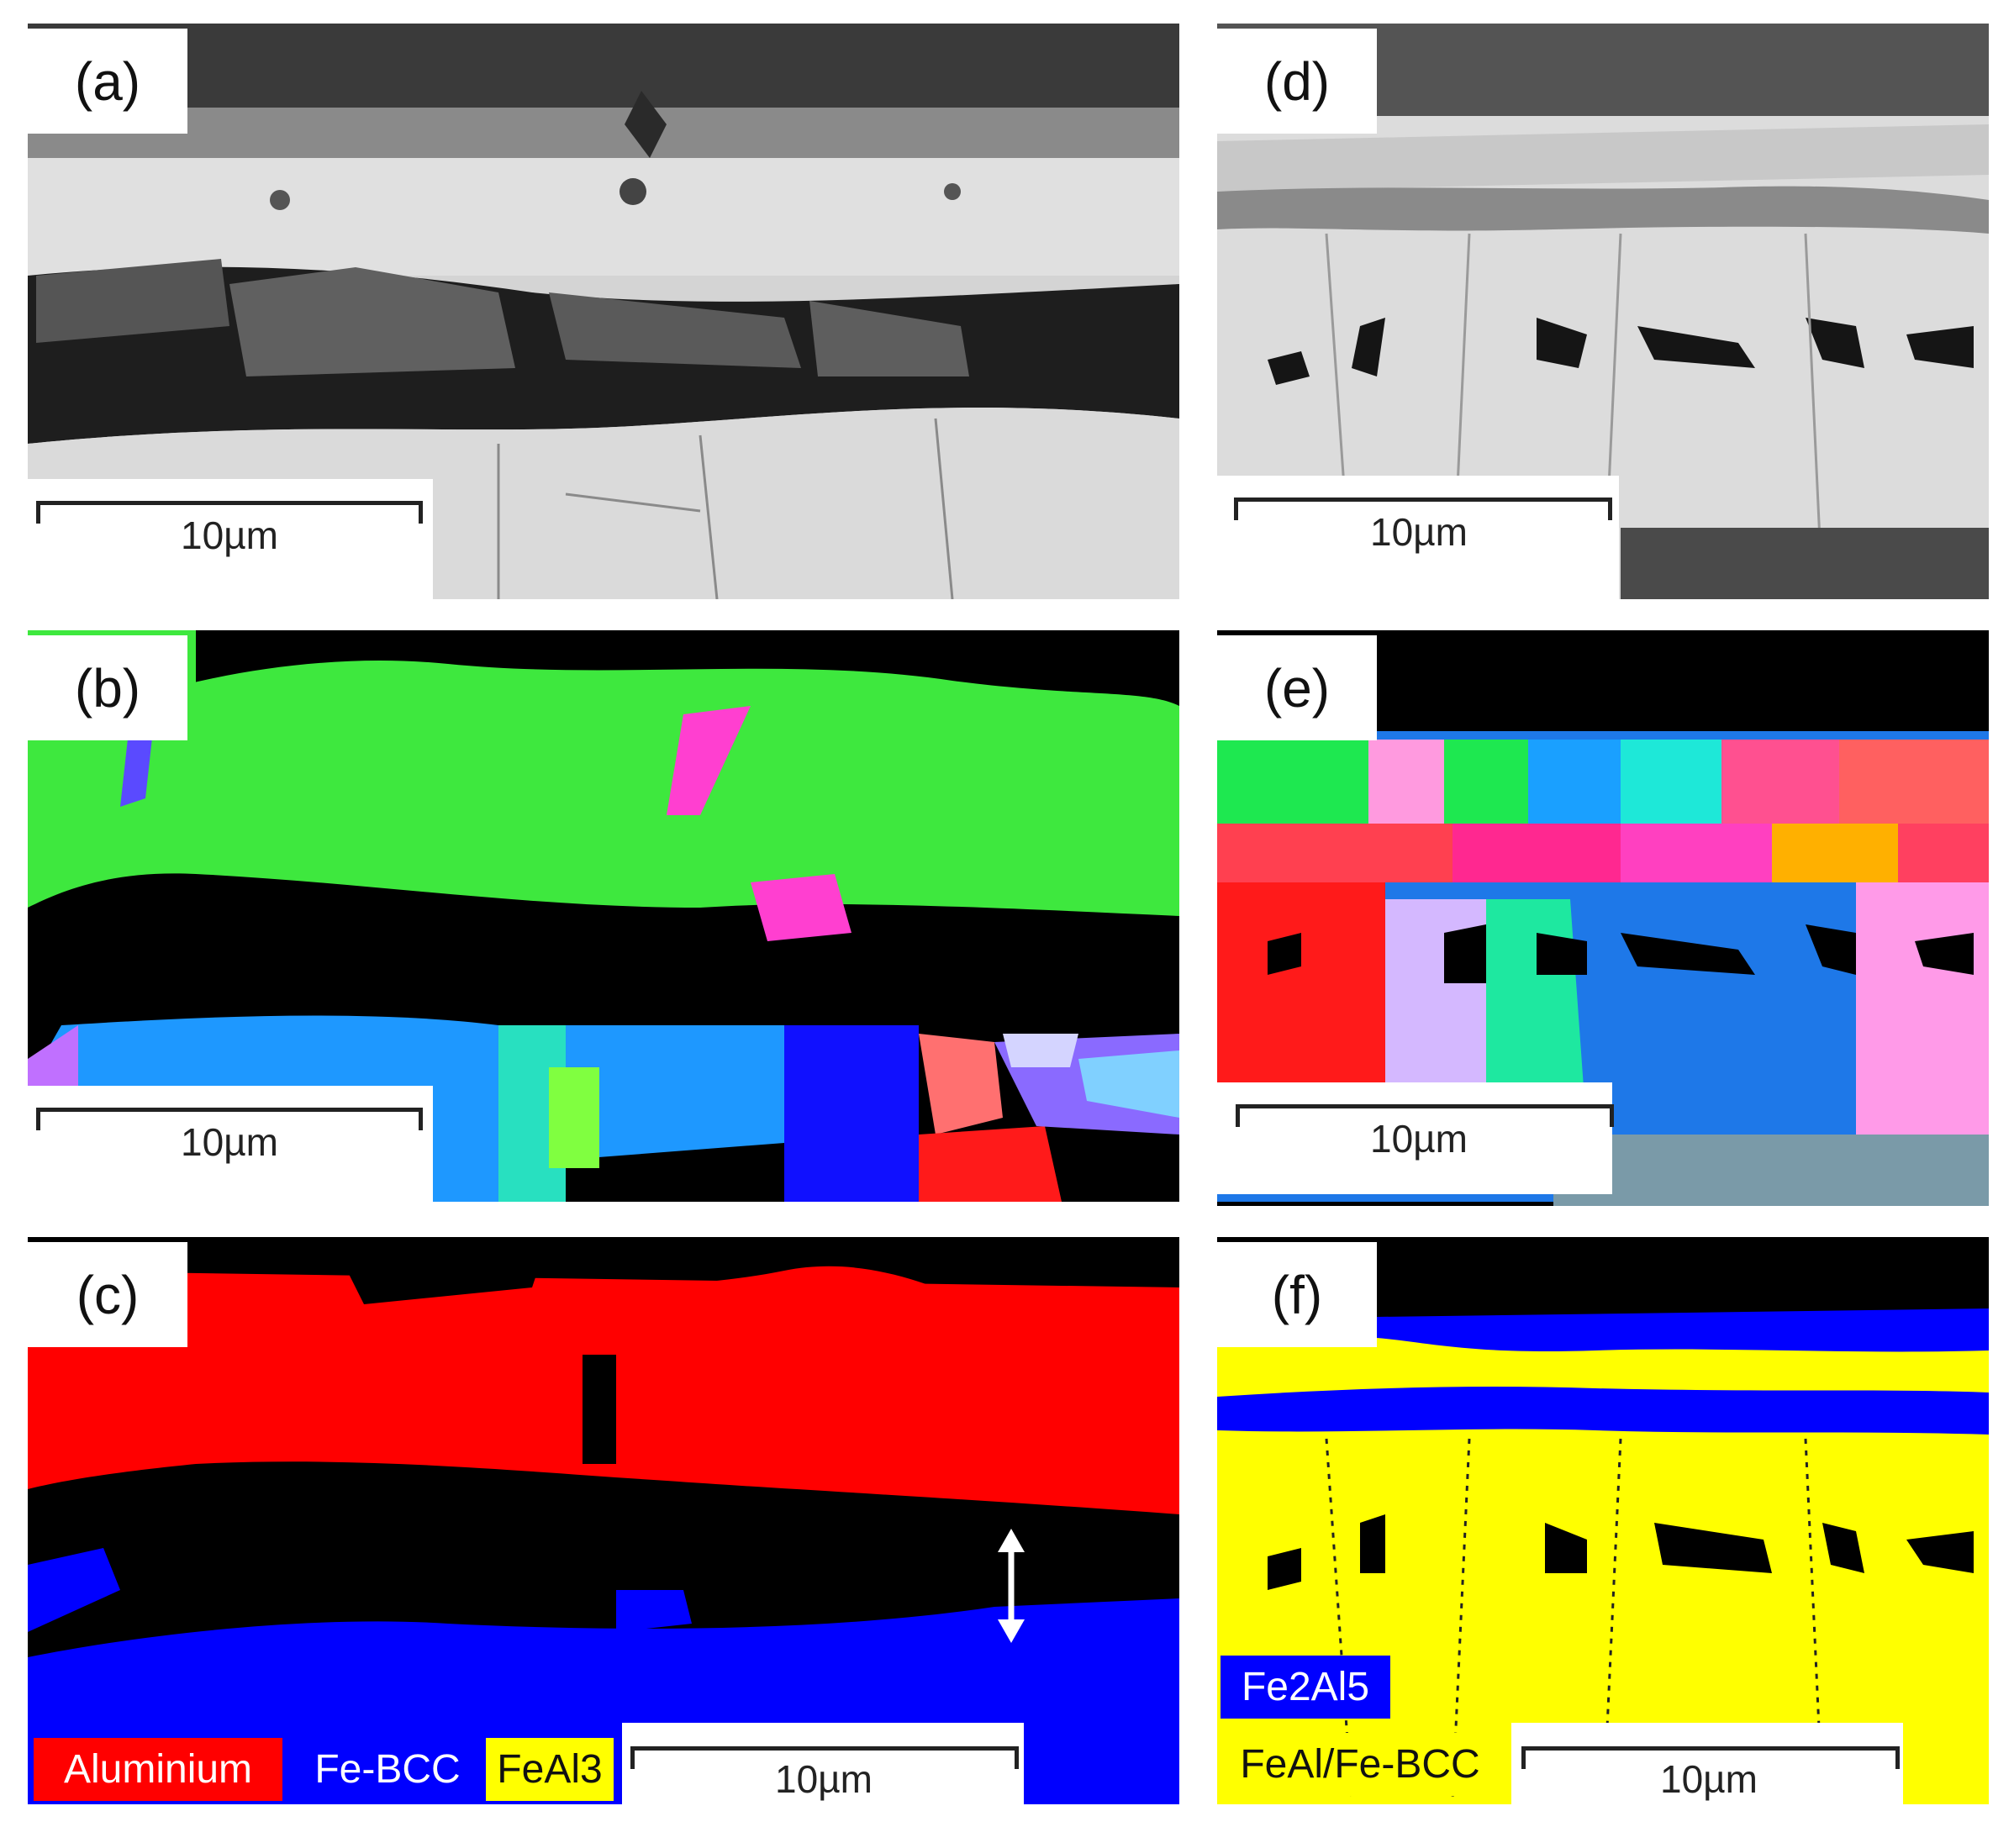  What do you see at coordinates (229, 535) in the screenshot?
I see `scale-label-a: 10µm` at bounding box center [229, 535].